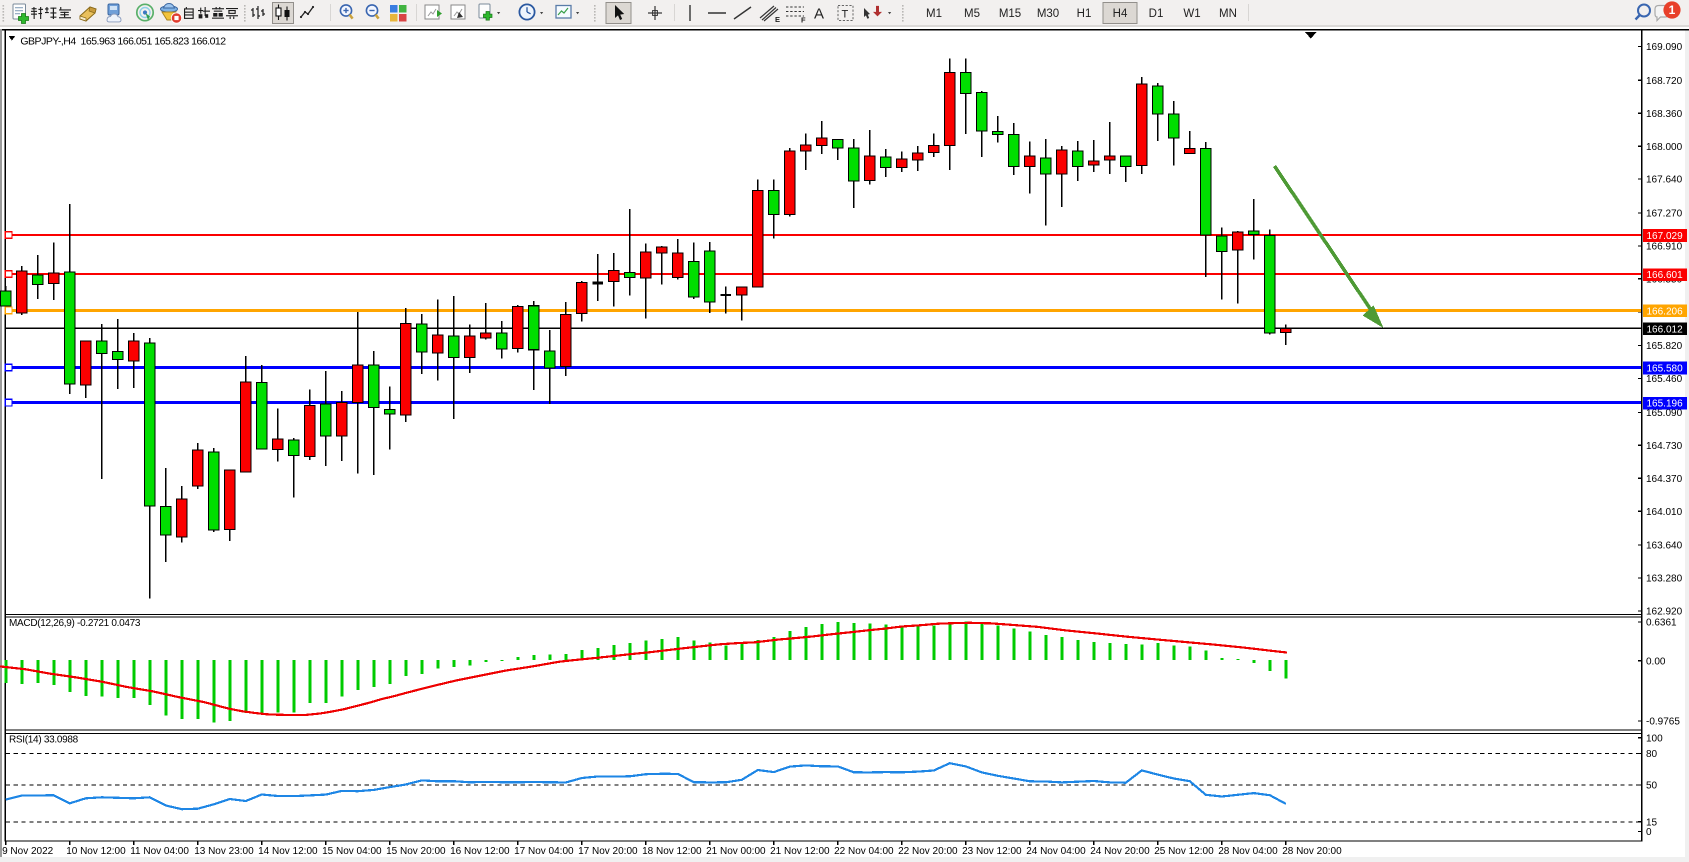 The height and width of the screenshot is (862, 1689). I want to click on svg-text: MN, so click(1228, 14).